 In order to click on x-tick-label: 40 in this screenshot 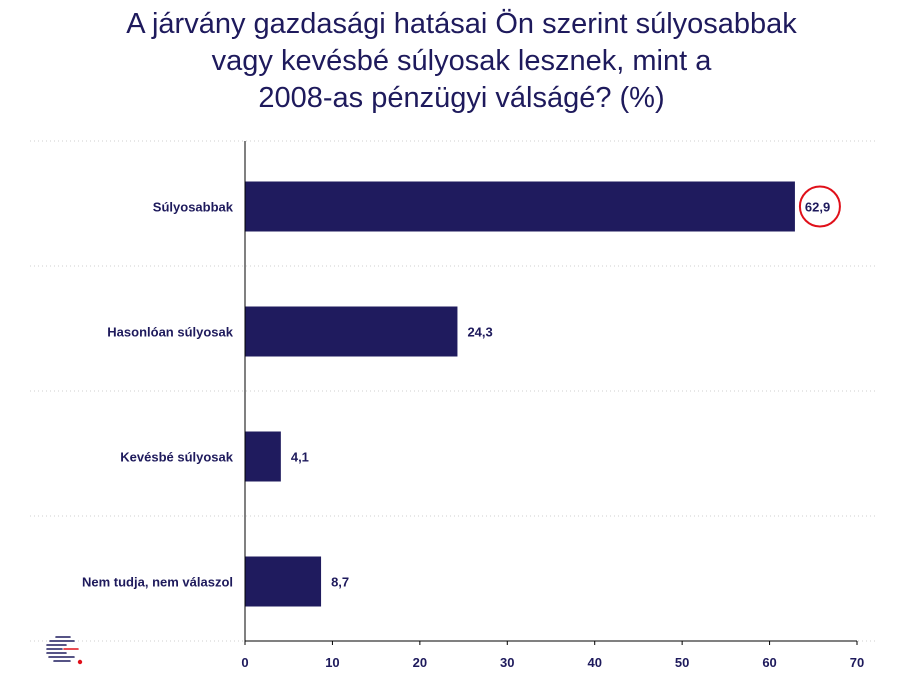, I will do `click(594, 662)`.